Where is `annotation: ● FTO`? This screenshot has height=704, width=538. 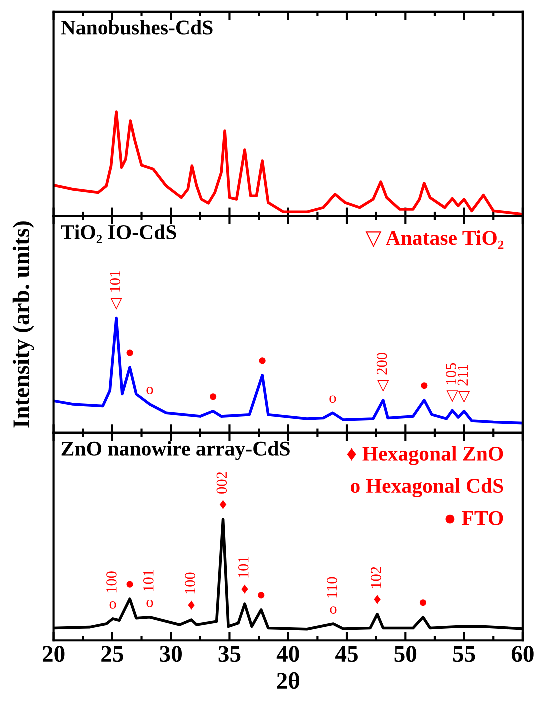
annotation: ● FTO is located at coordinates (475, 518).